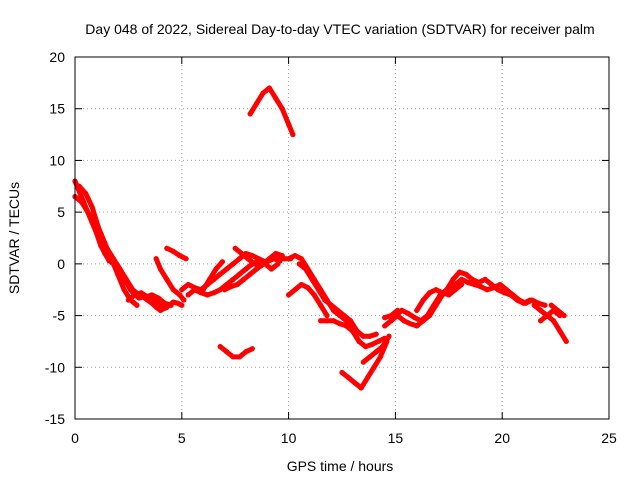  I want to click on x-tick-label: 20, so click(502, 438).